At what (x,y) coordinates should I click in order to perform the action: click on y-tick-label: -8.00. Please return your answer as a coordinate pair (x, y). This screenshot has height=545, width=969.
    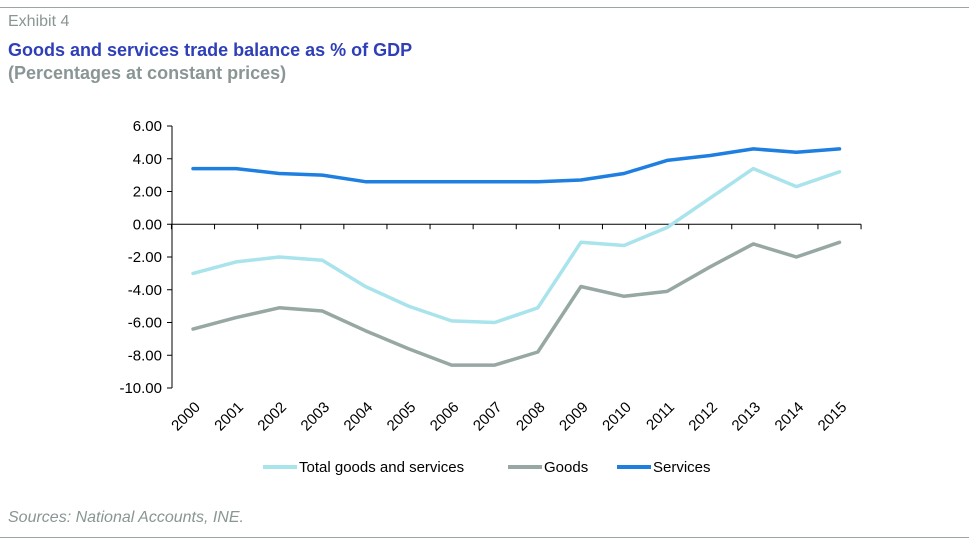
    Looking at the image, I should click on (145, 355).